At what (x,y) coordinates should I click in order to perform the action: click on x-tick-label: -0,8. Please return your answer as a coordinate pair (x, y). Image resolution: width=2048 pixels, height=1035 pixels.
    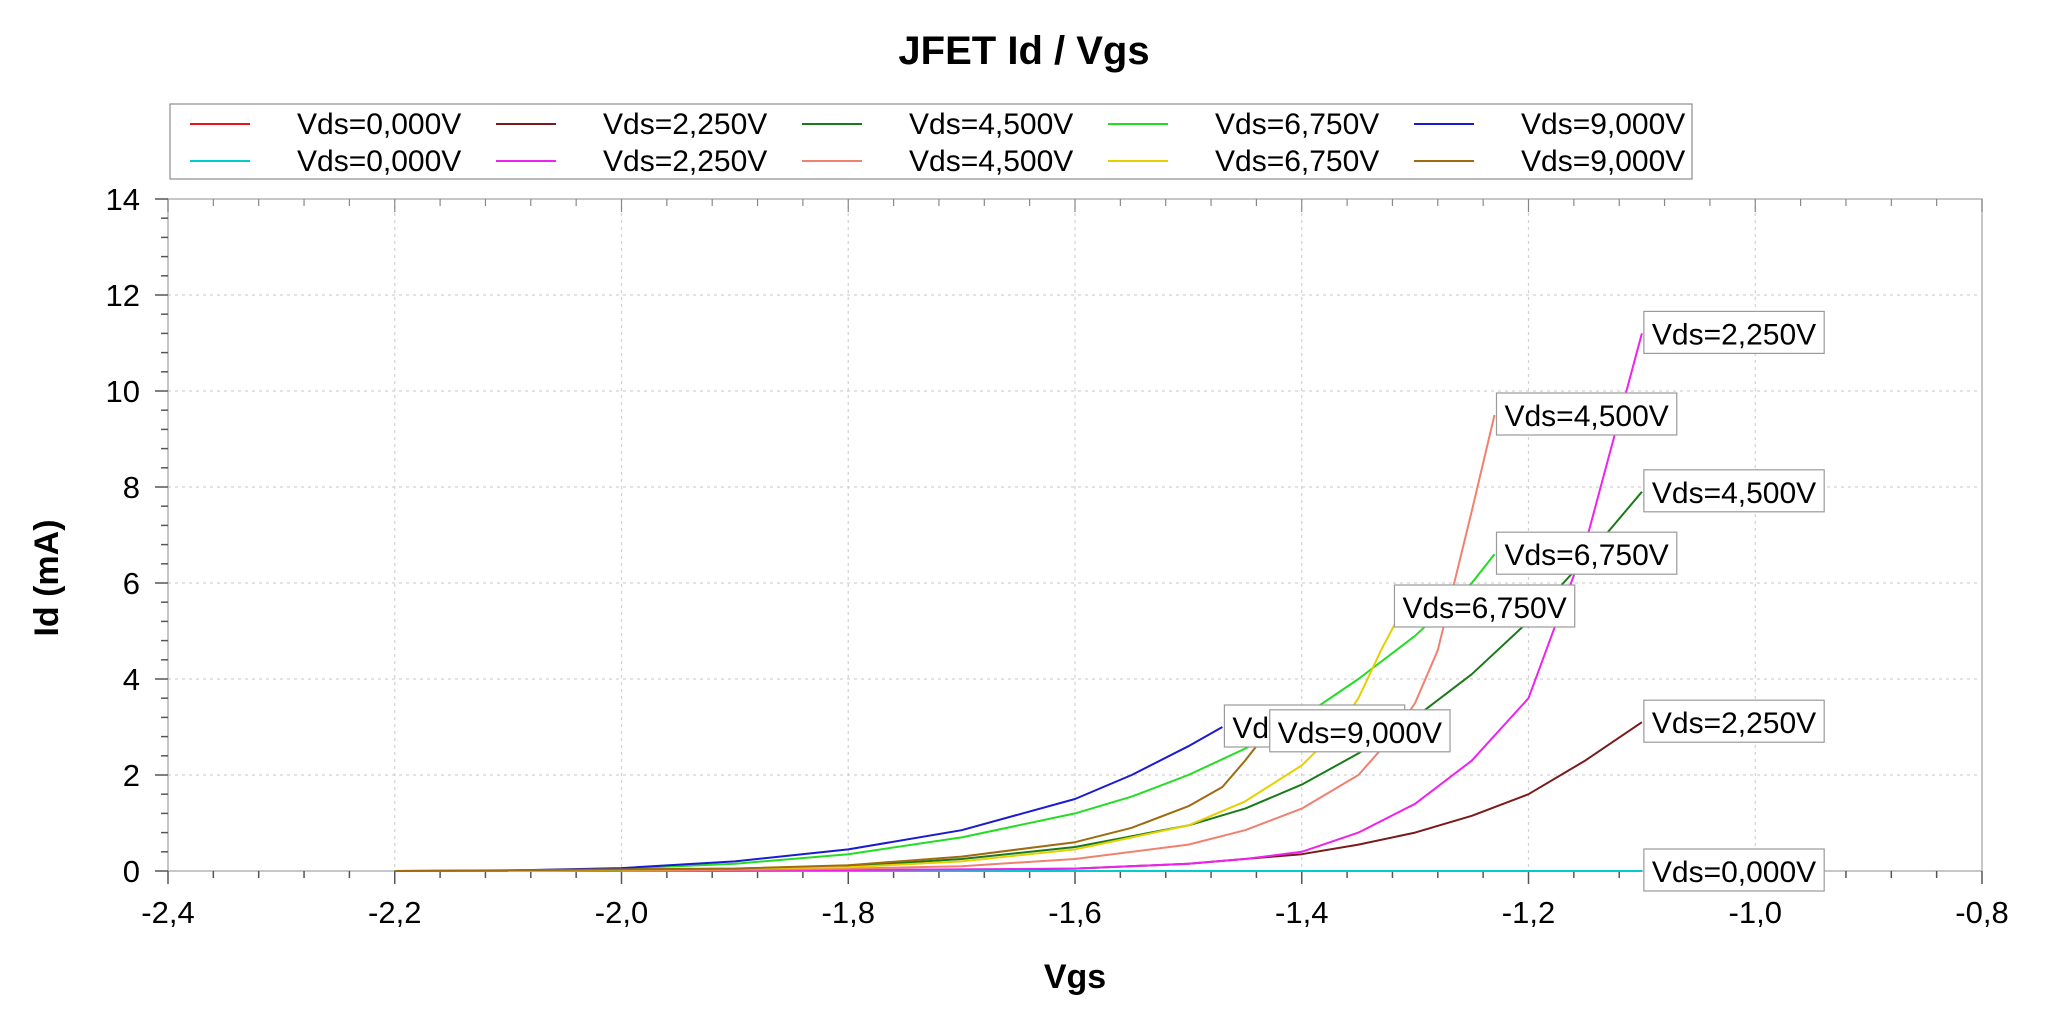
    Looking at the image, I should click on (1981, 912).